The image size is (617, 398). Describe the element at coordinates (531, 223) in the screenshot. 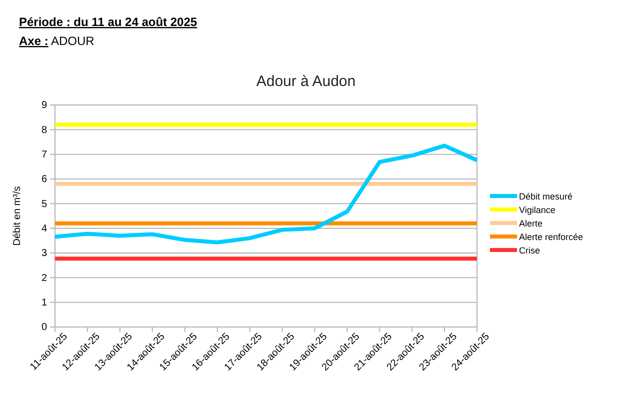

I see `legend-label: Alerte` at that location.